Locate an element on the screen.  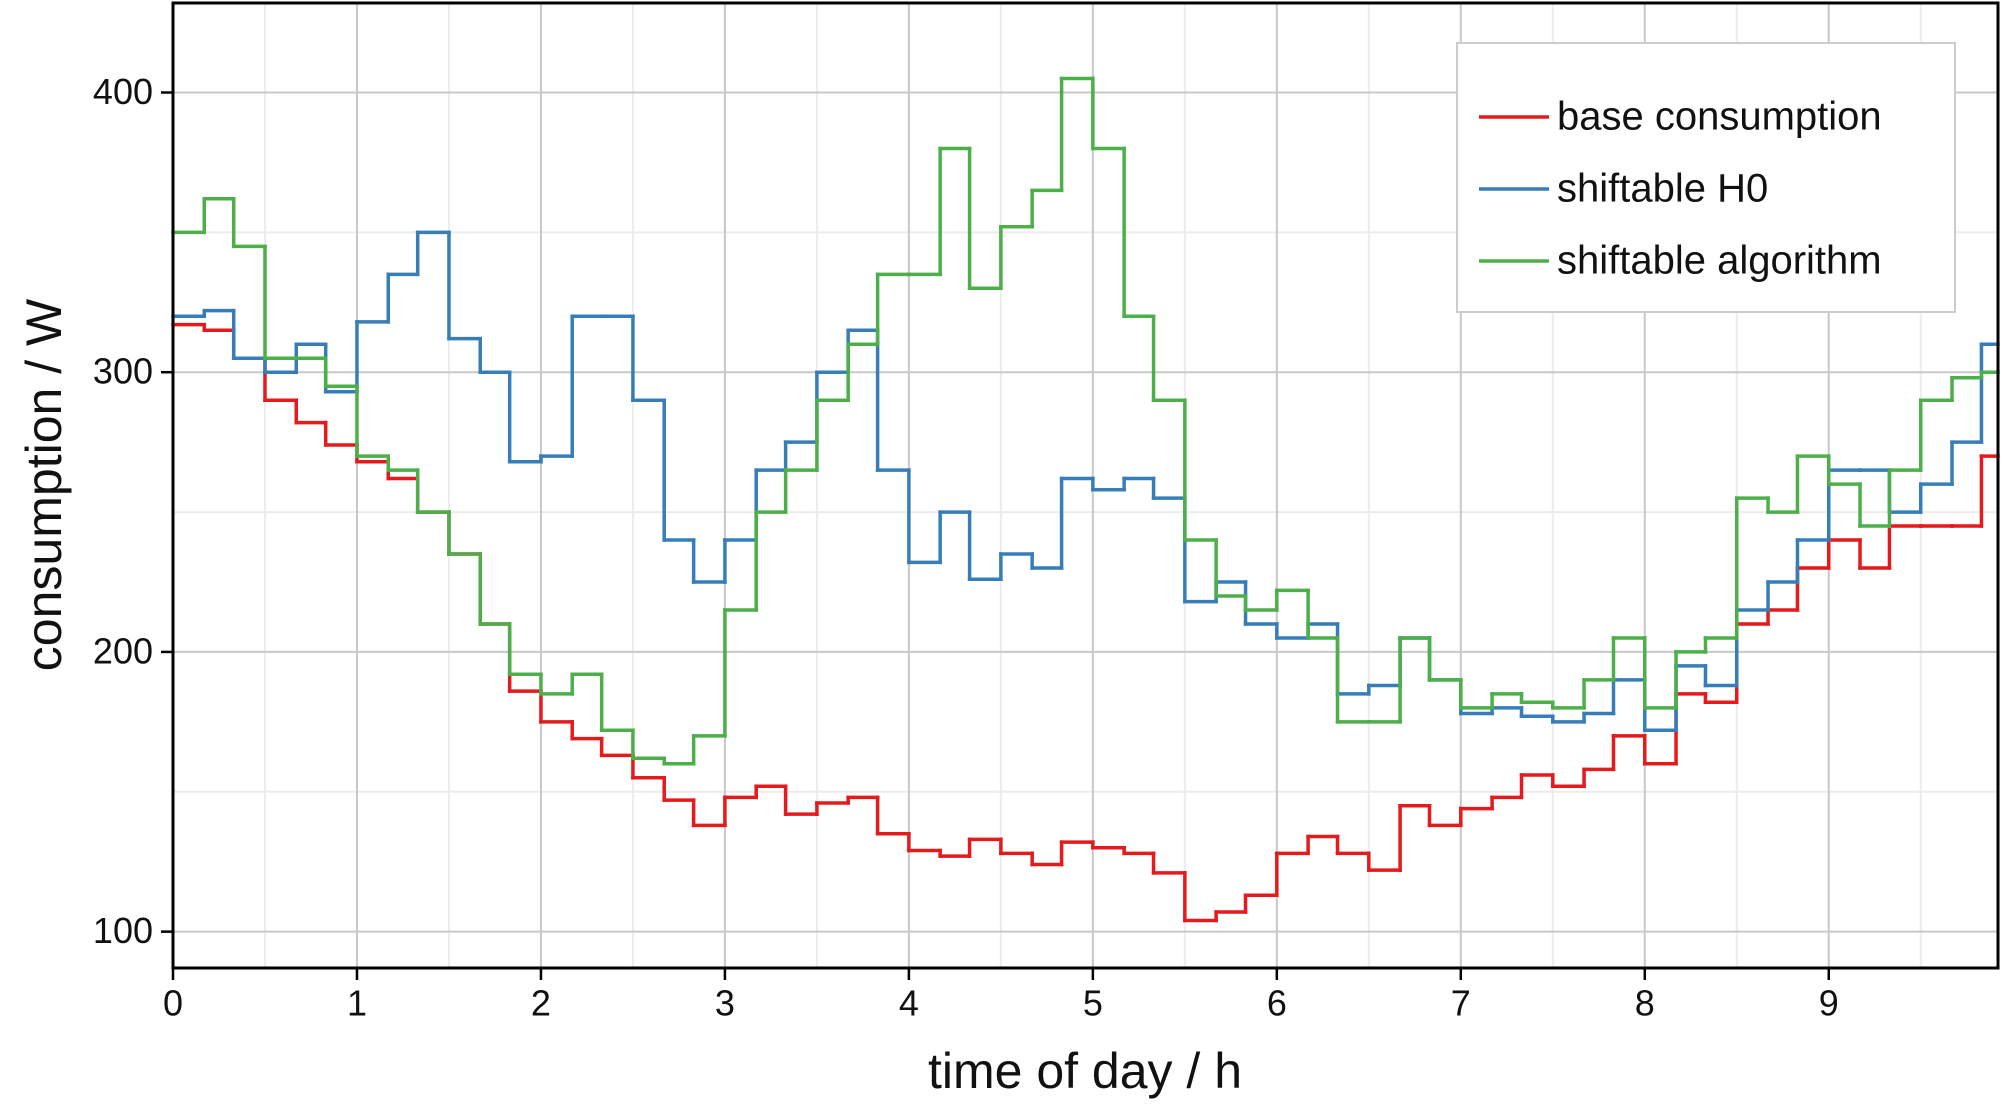
x-tick-label: 6 is located at coordinates (1277, 1003).